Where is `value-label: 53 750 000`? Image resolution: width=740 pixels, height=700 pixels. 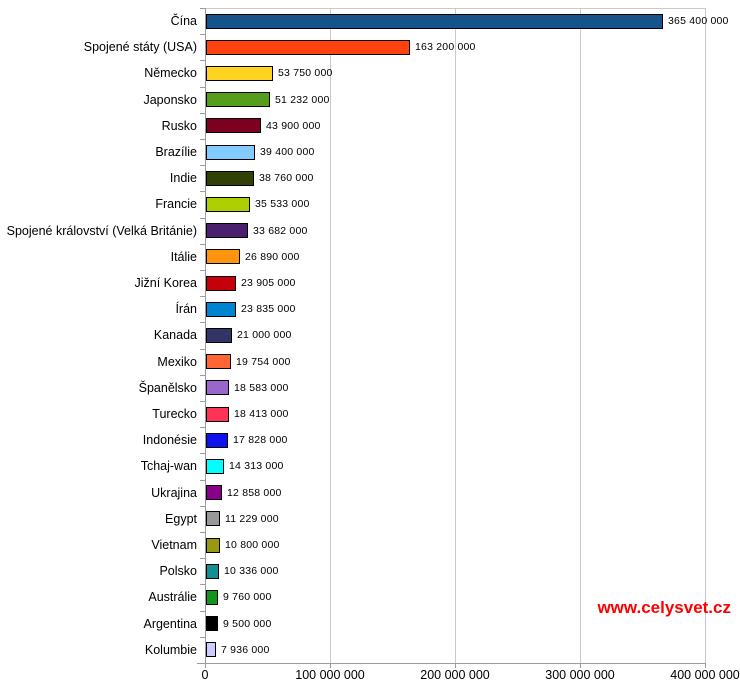 value-label: 53 750 000 is located at coordinates (305, 73).